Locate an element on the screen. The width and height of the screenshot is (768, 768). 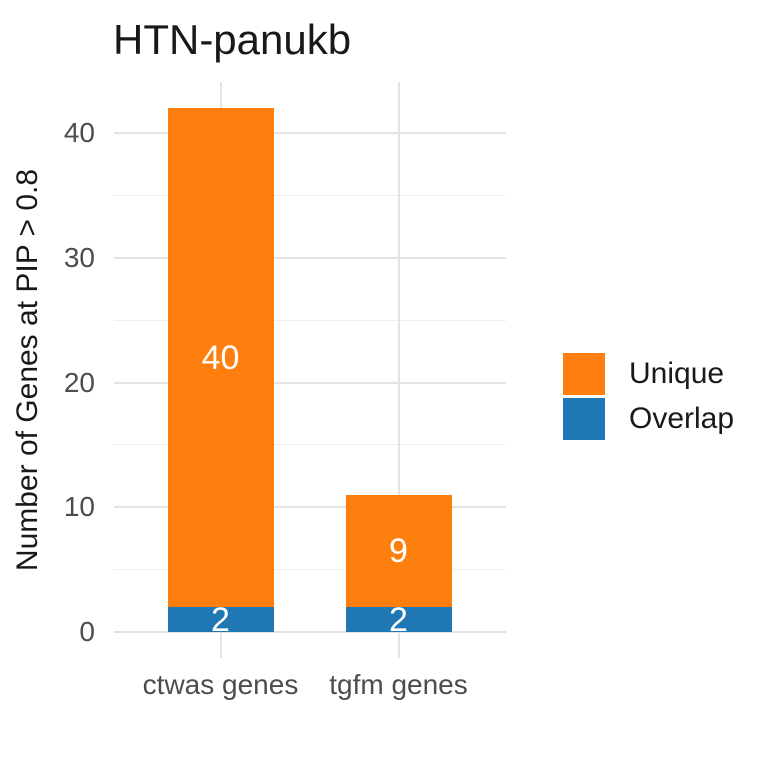
gridline-major-y20 is located at coordinates (310, 382).